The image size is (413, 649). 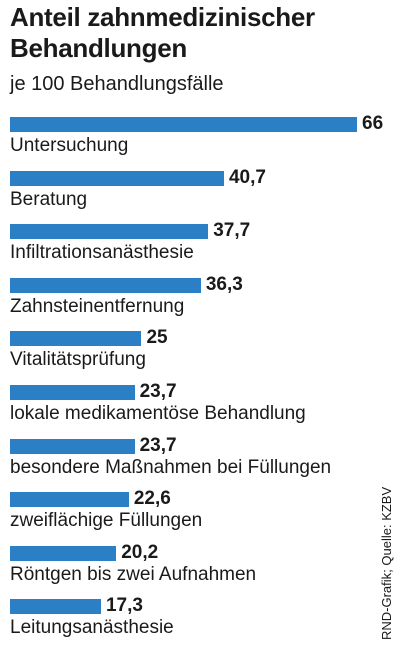 What do you see at coordinates (102, 253) in the screenshot?
I see `category-label: Infiltrationsanästhesie` at bounding box center [102, 253].